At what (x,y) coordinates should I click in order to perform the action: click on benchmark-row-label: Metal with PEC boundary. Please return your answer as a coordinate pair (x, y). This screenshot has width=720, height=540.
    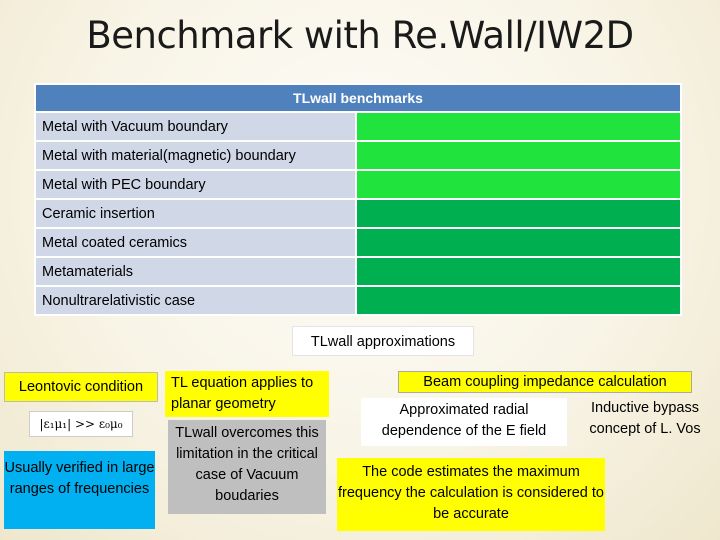
    Looking at the image, I should click on (195, 184).